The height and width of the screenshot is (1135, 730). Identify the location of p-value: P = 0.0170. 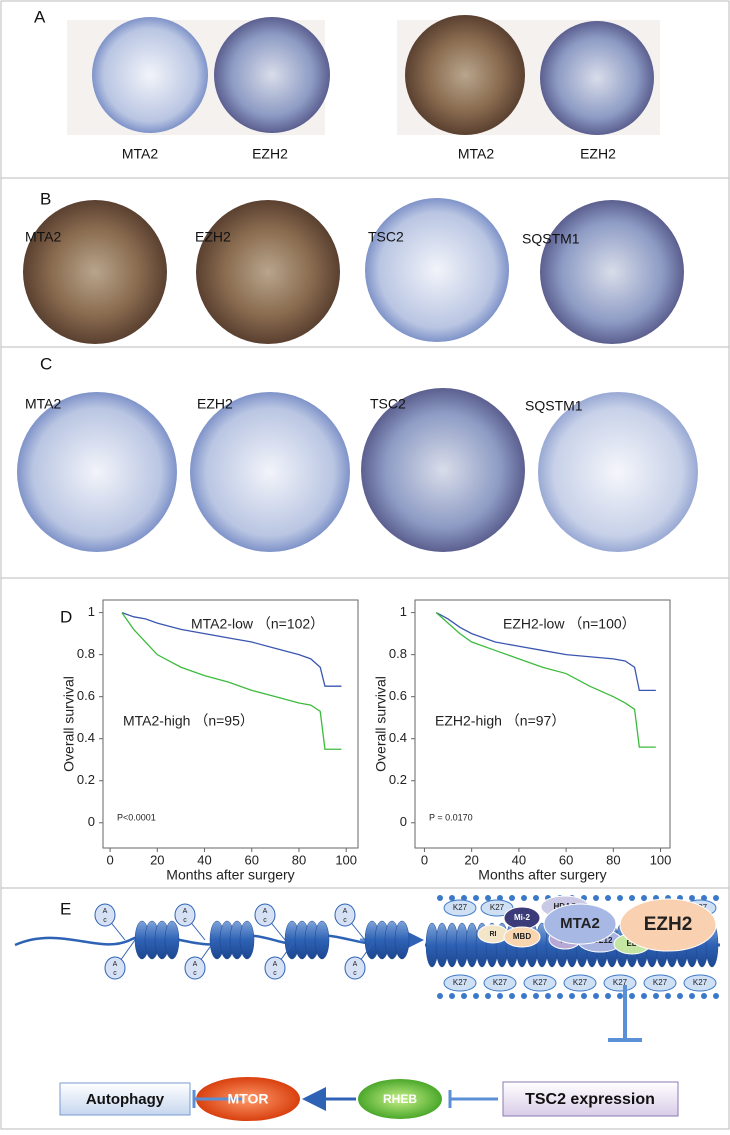
(451, 817).